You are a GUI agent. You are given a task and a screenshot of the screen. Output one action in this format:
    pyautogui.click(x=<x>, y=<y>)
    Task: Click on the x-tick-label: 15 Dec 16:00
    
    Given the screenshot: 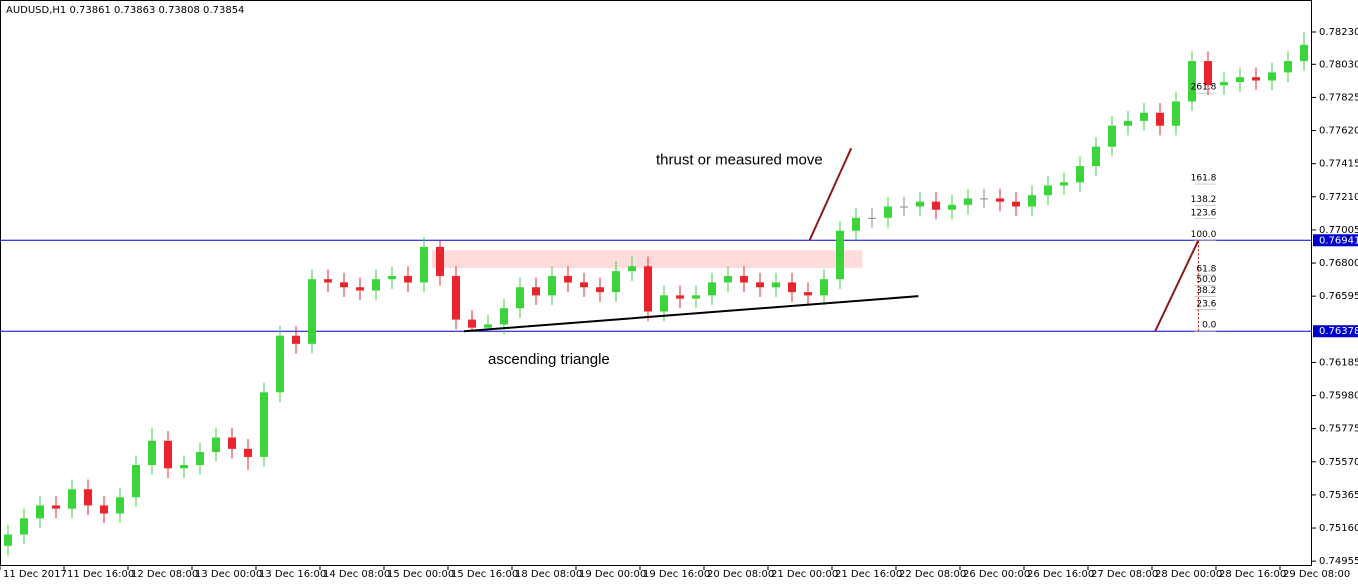 What is the action you would take?
    pyautogui.click(x=484, y=574)
    